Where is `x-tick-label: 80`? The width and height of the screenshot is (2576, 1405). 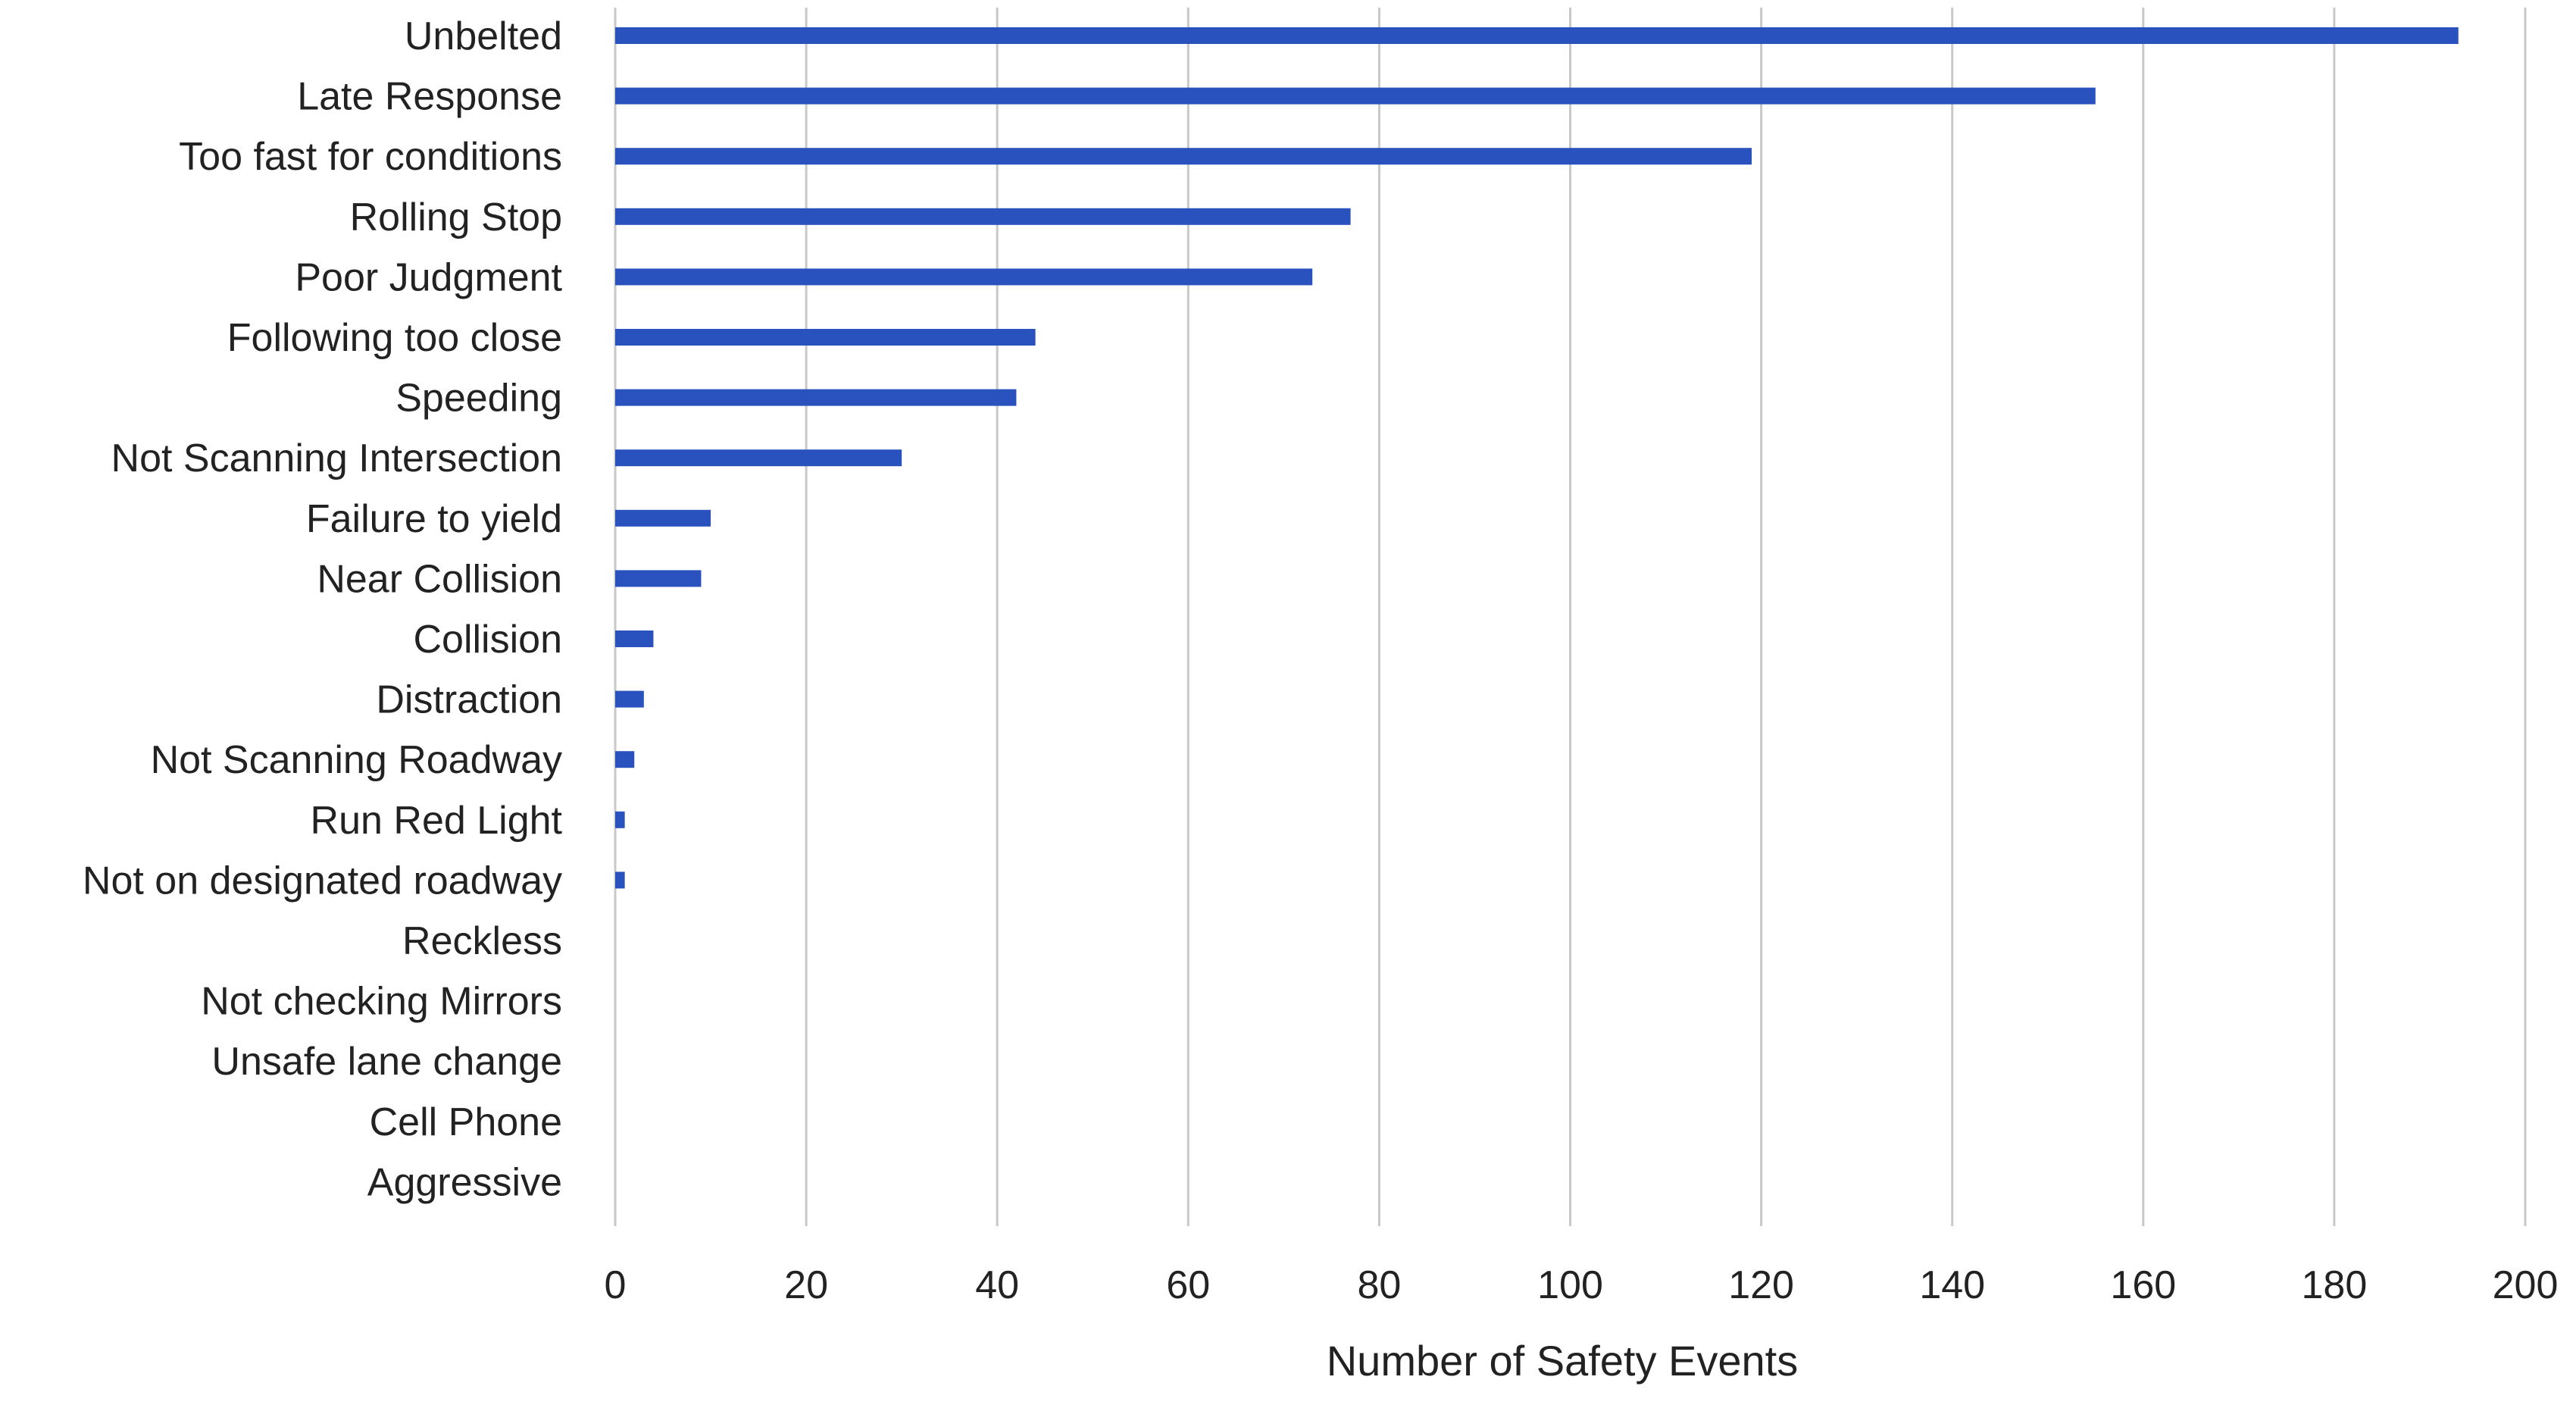 x-tick-label: 80 is located at coordinates (1379, 1285).